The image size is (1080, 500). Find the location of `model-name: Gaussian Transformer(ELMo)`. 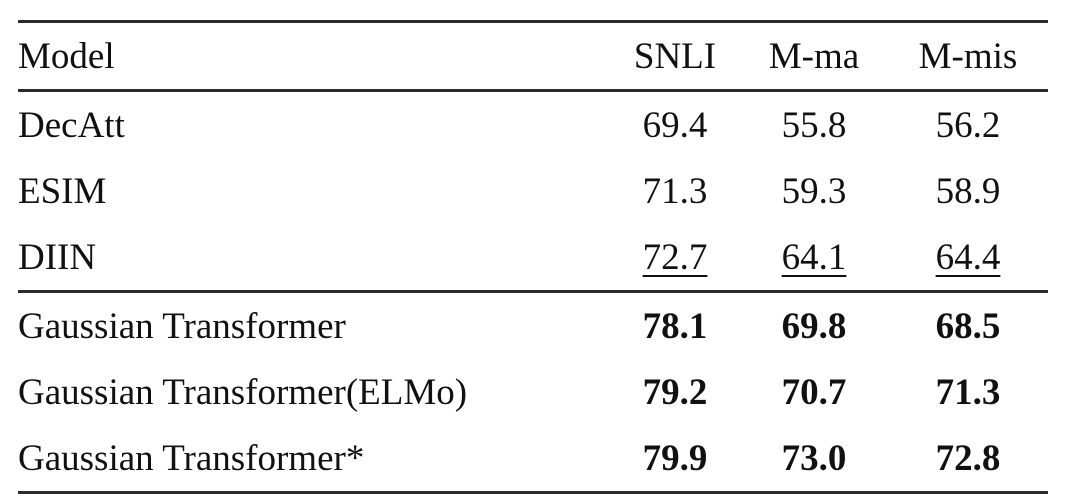

model-name: Gaussian Transformer(ELMo) is located at coordinates (243, 392).